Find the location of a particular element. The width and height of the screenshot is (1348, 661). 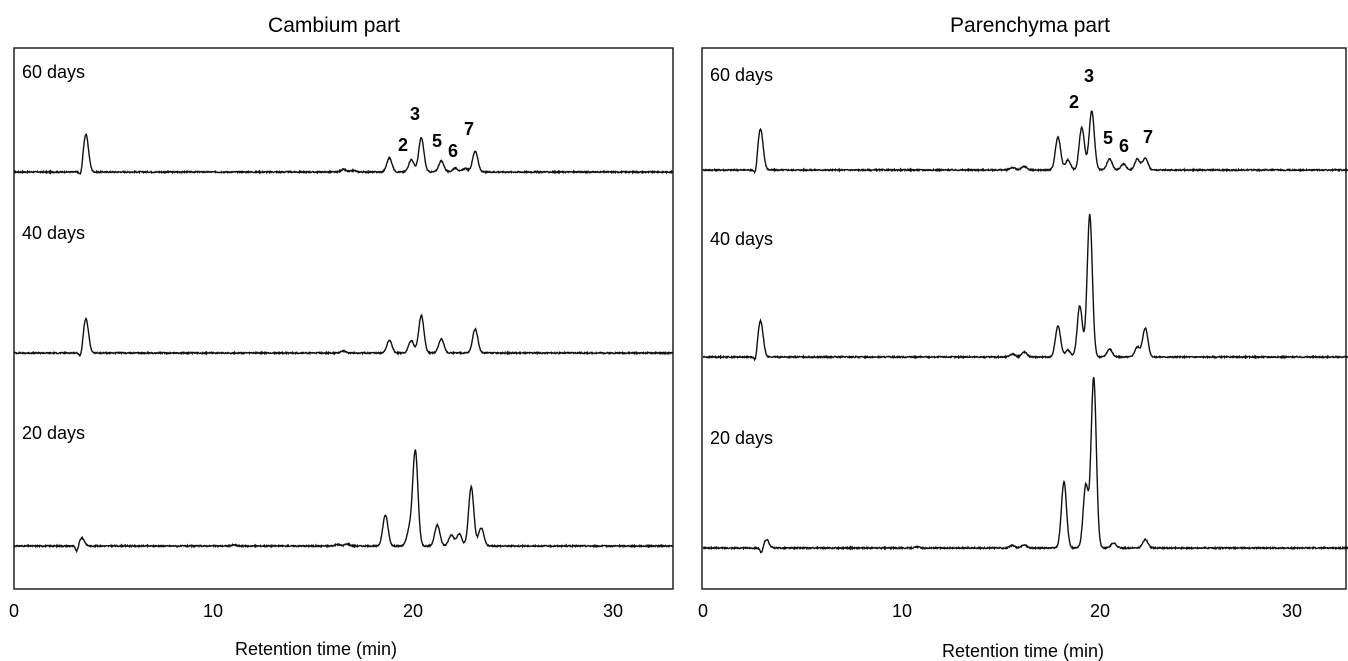

panel-title: Parenchyma part is located at coordinates (1030, 25).